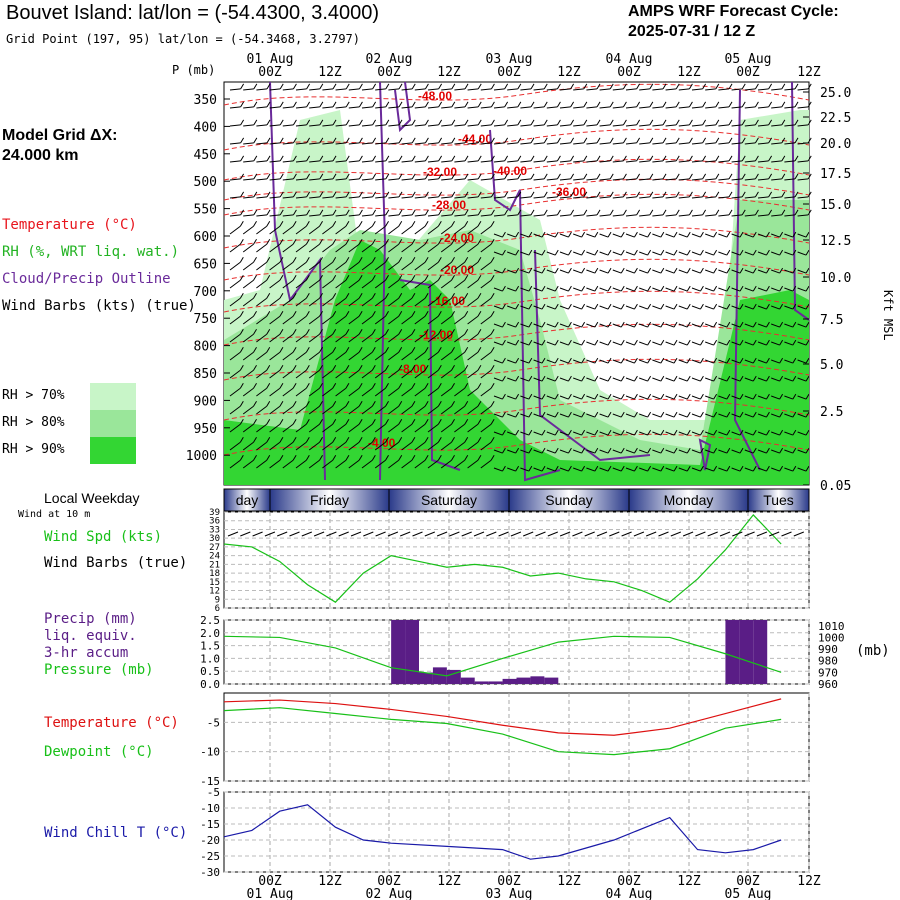  What do you see at coordinates (113, 450) in the screenshot?
I see `rh90-swatch` at bounding box center [113, 450].